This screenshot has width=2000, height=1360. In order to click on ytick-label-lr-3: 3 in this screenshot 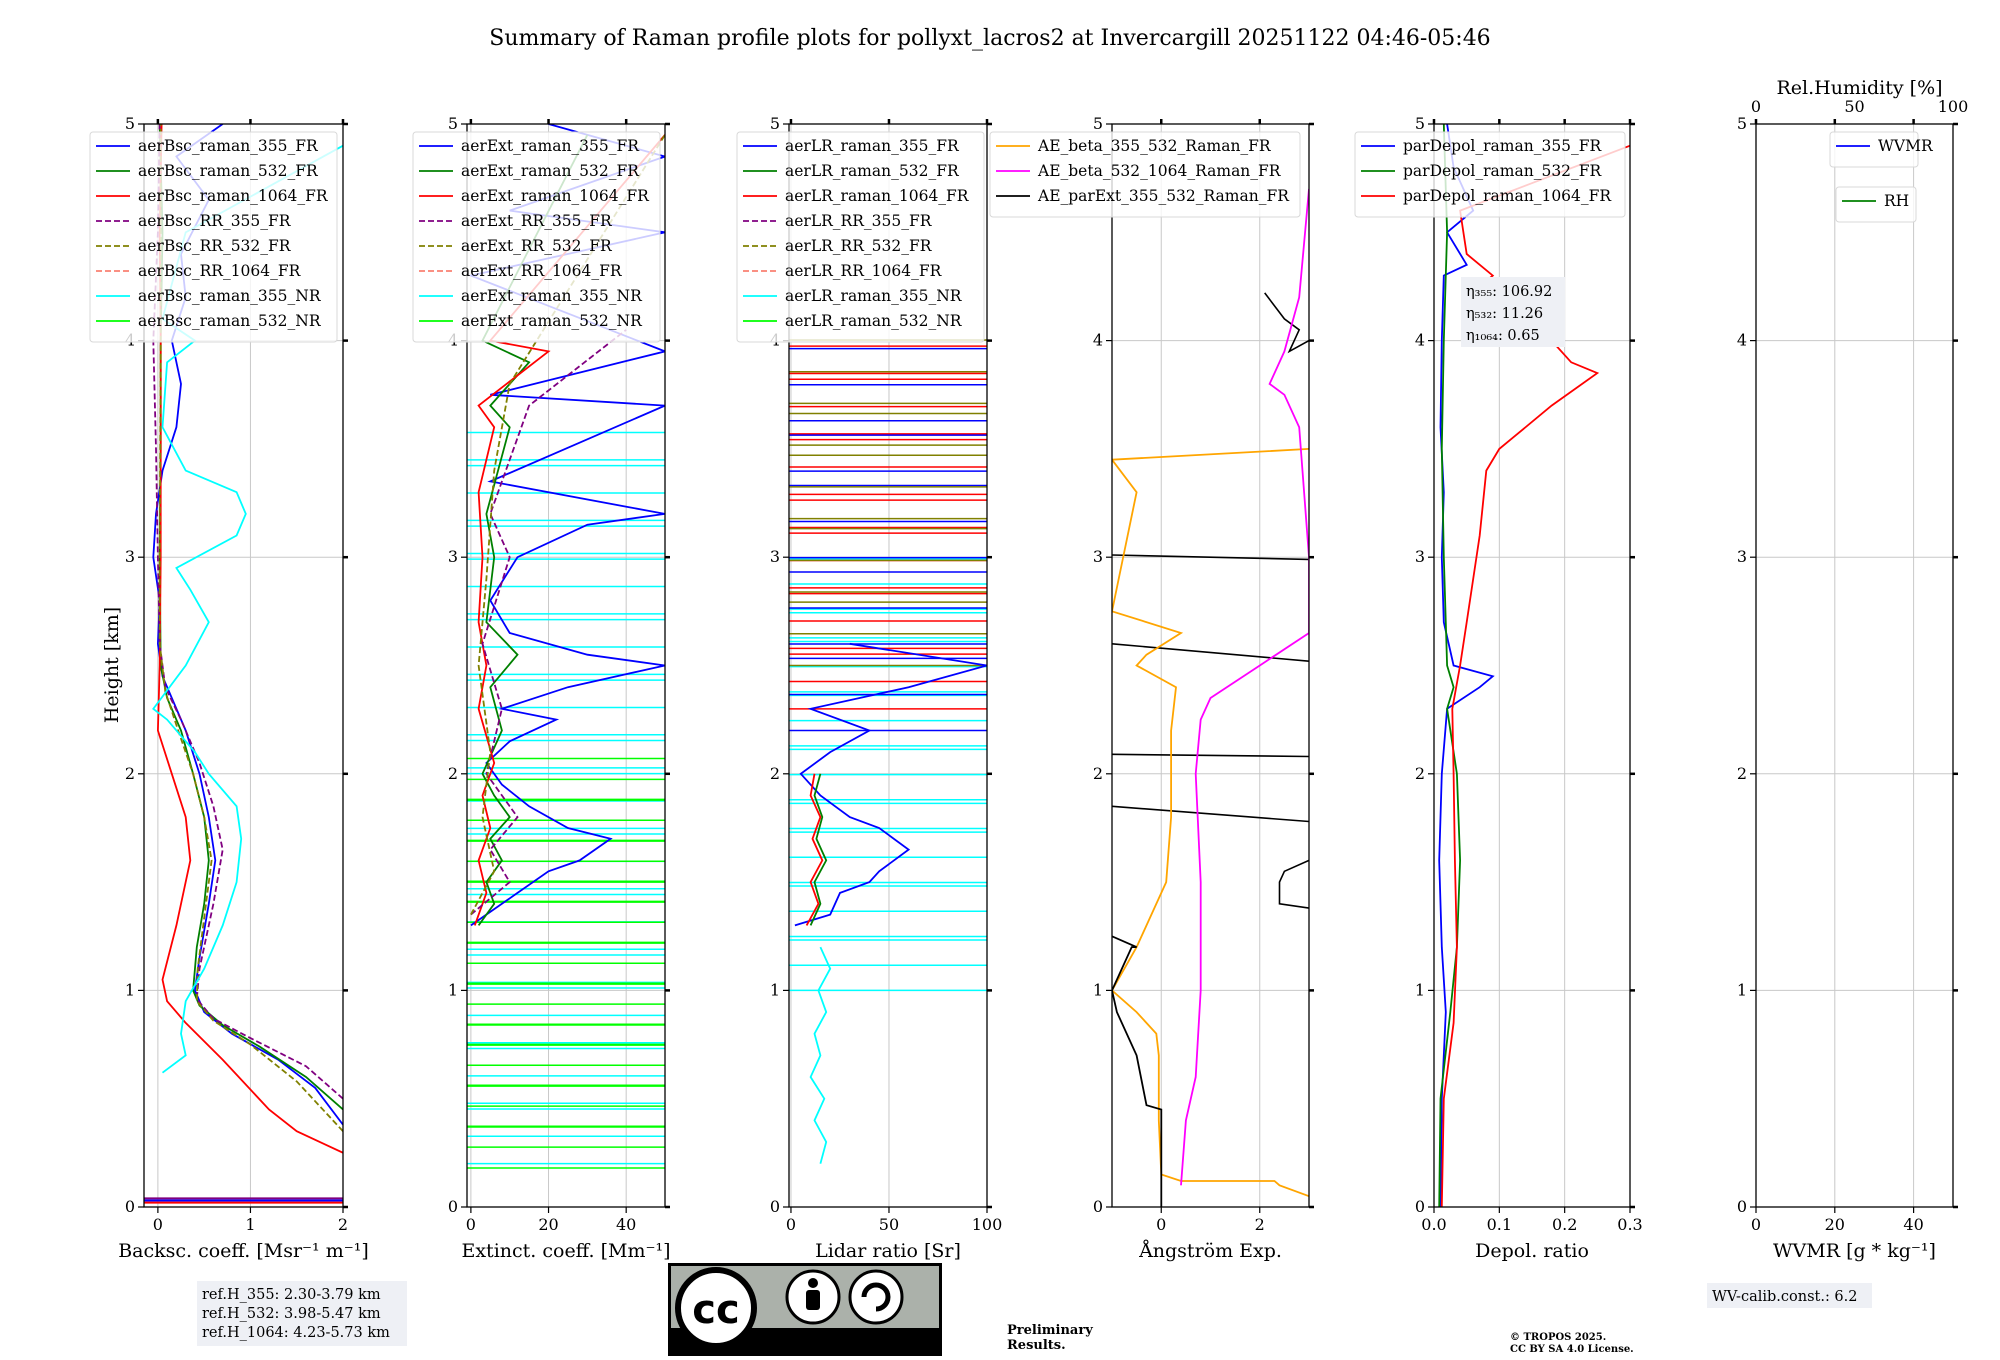, I will do `click(775, 556)`.